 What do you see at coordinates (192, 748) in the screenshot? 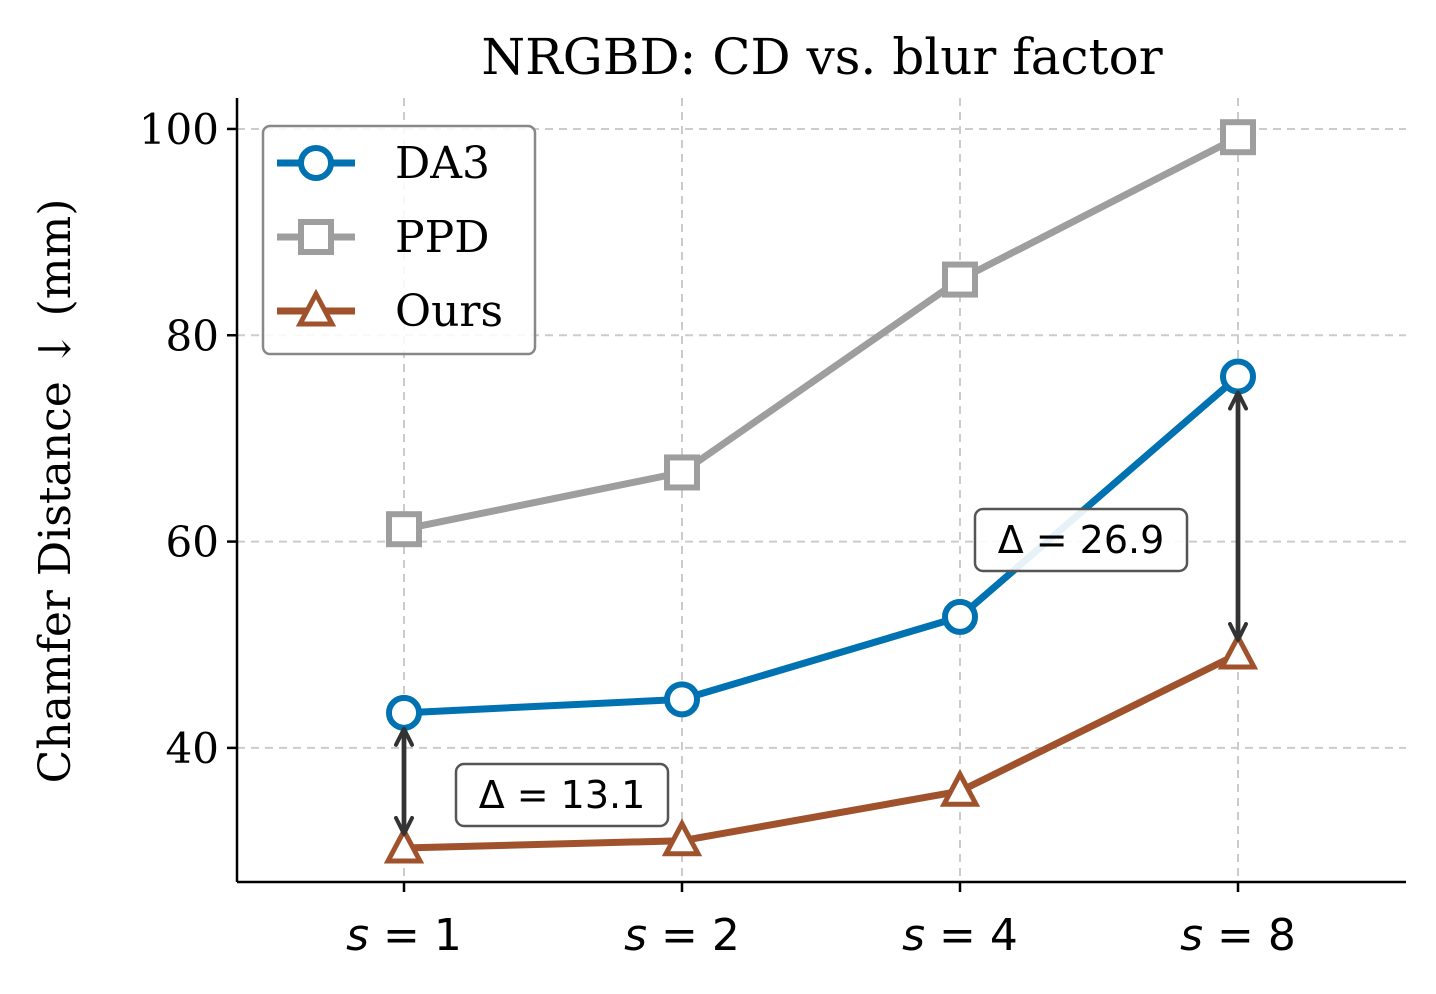
I see `y-tick-label-40: 40` at bounding box center [192, 748].